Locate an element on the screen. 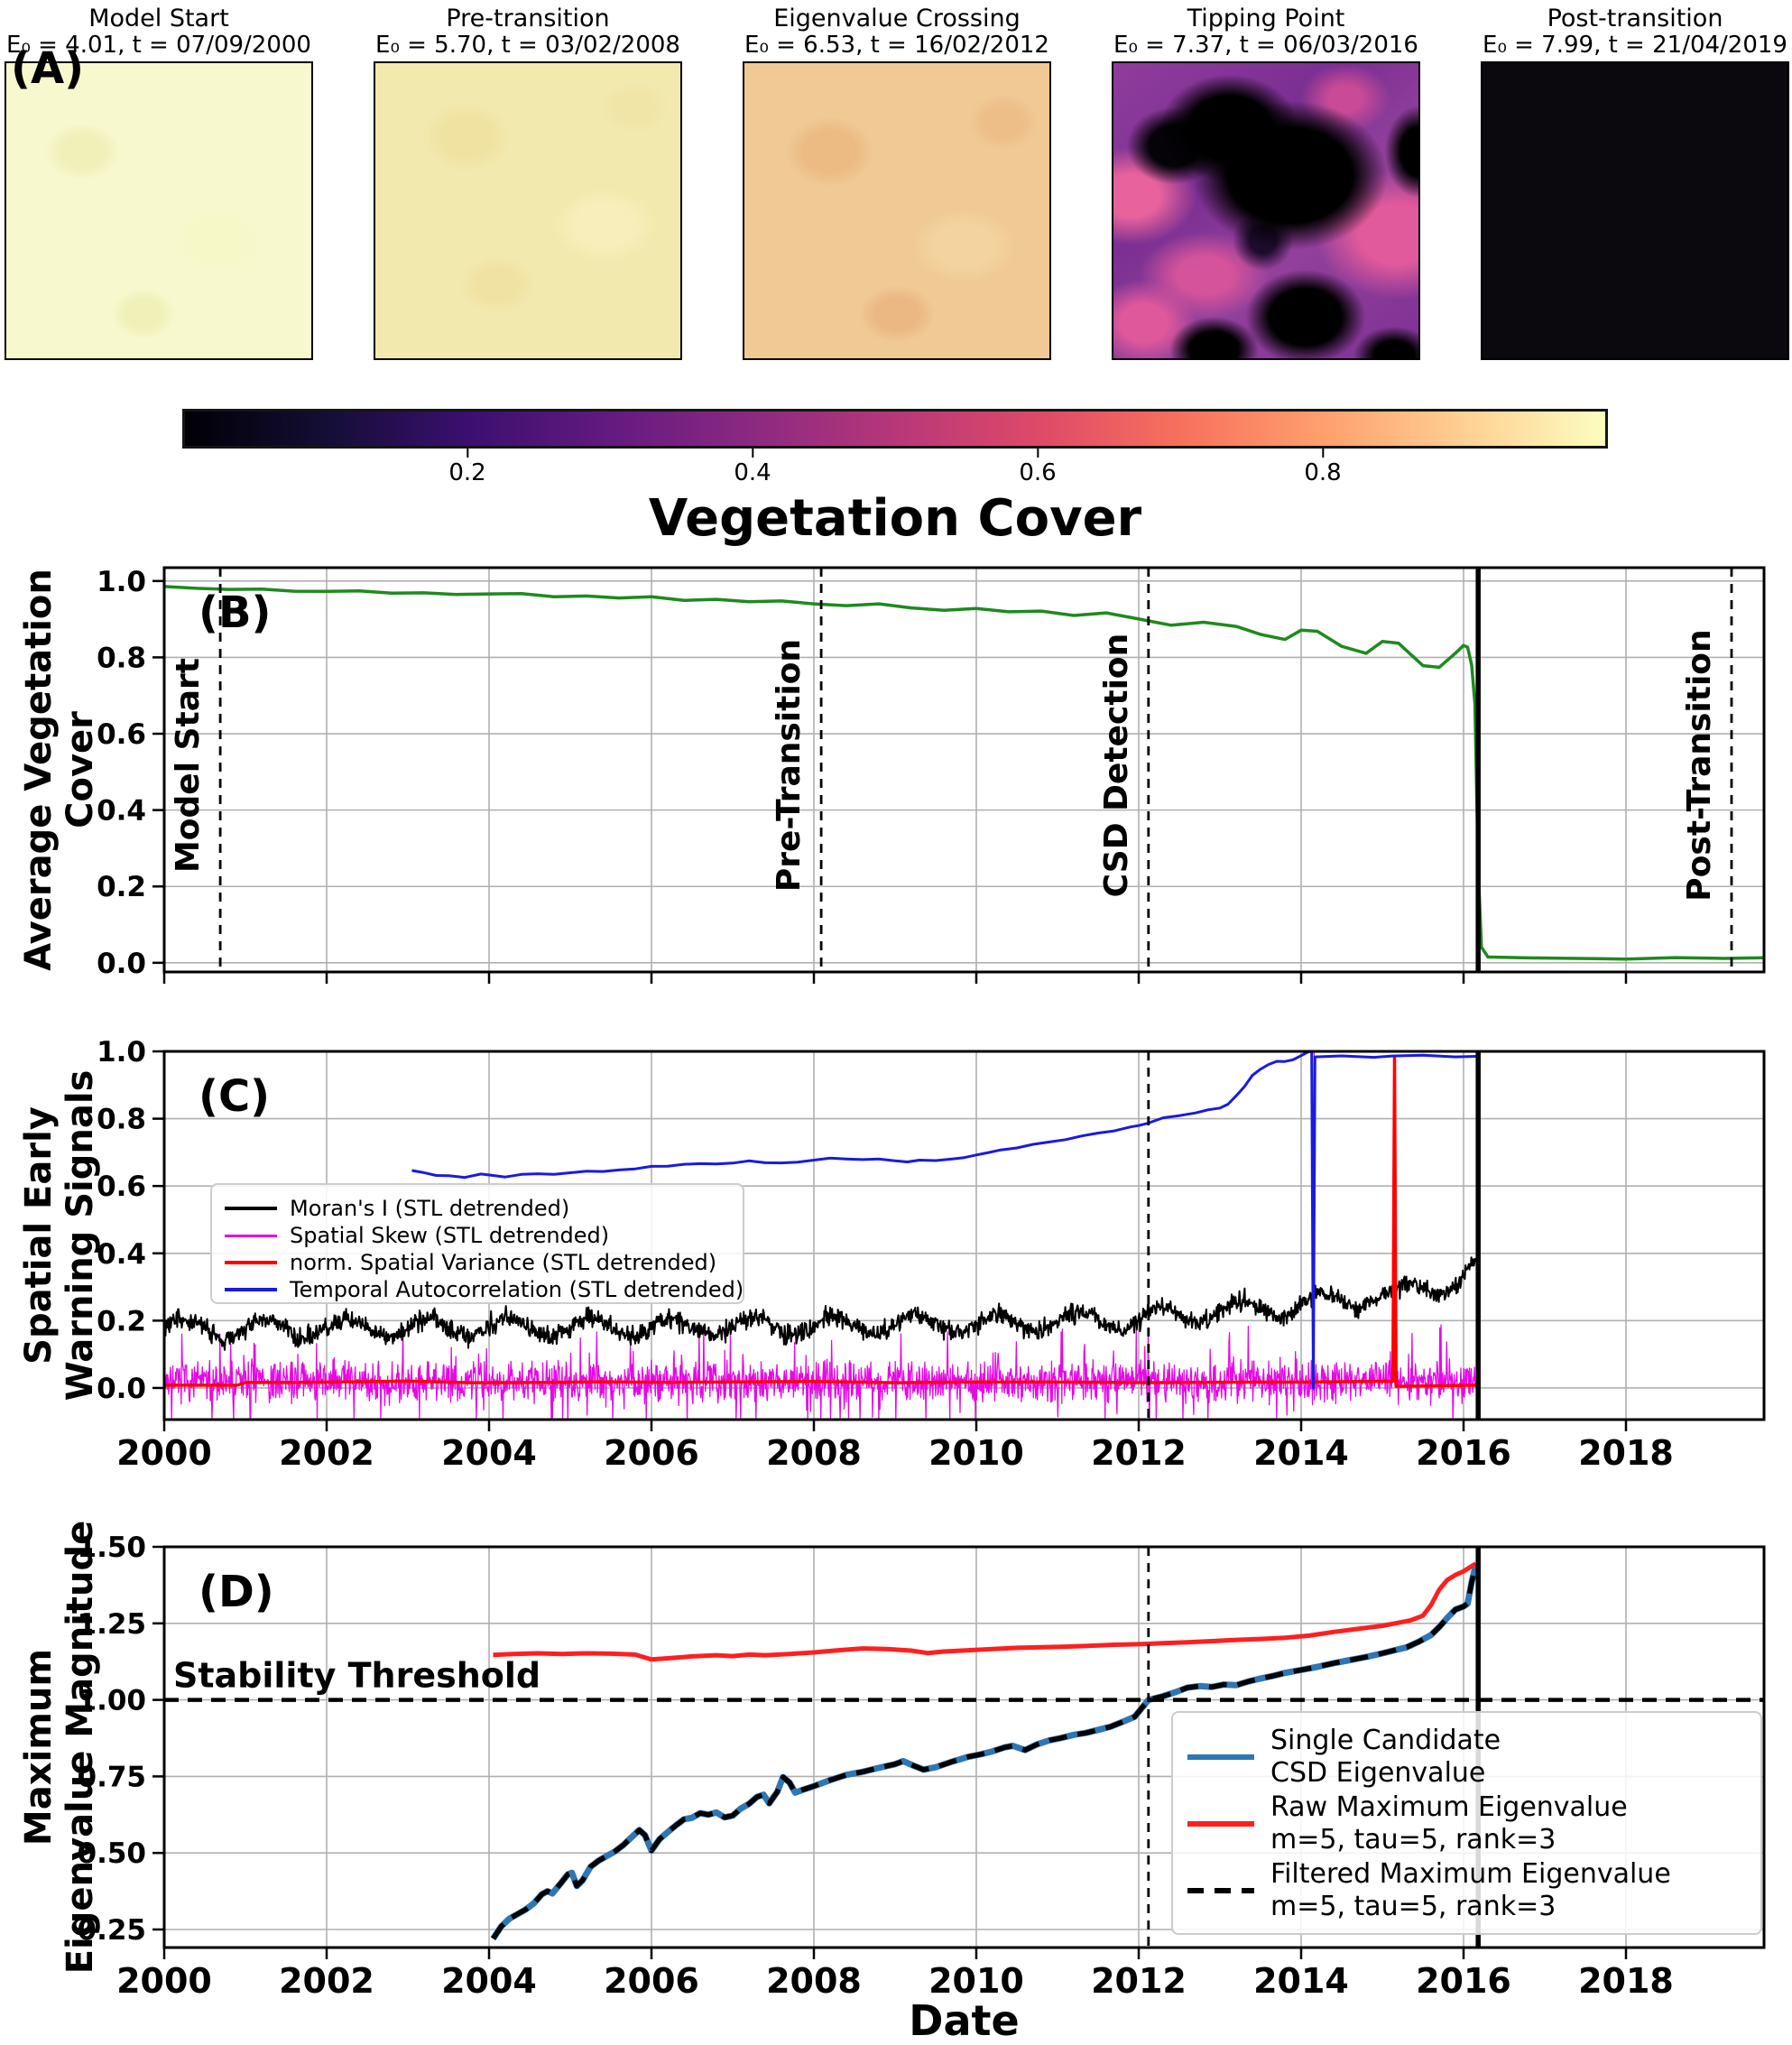 Image resolution: width=1792 pixels, height=2045 pixels. legend-item-candidate-eigenvalue: Single Candidate CSD Eigenvalue is located at coordinates (1466, 1757).